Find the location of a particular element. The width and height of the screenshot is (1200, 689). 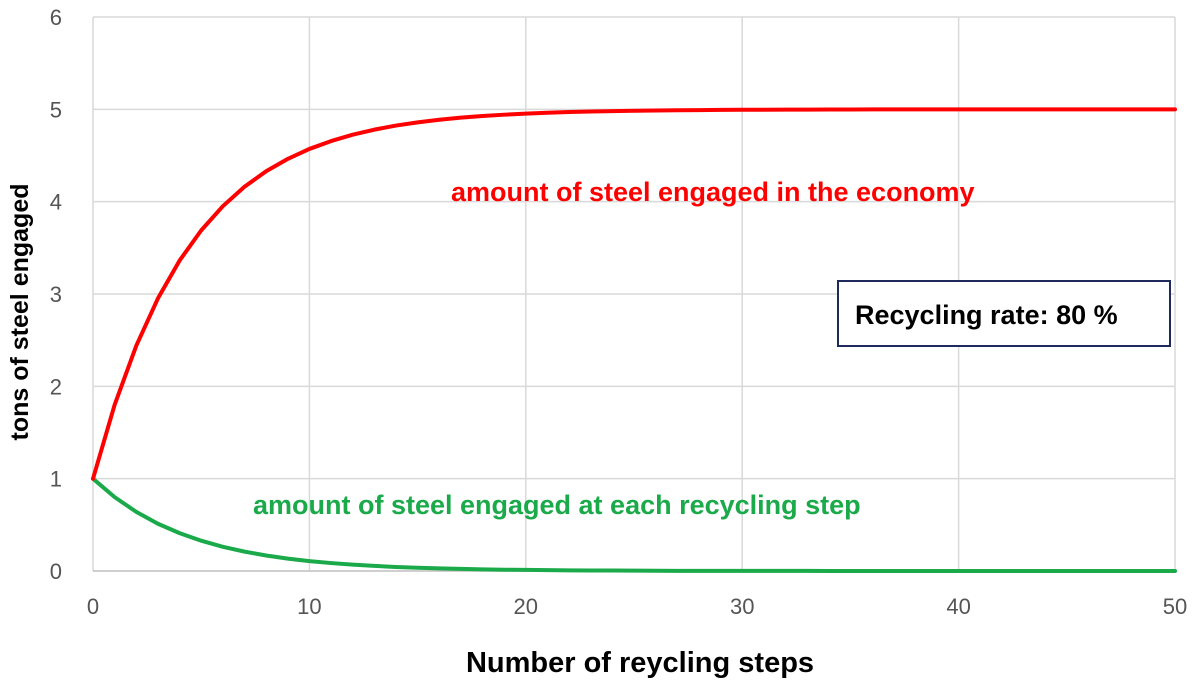

recycling-rate-label: Recycling rate: 80 % is located at coordinates (986, 315).